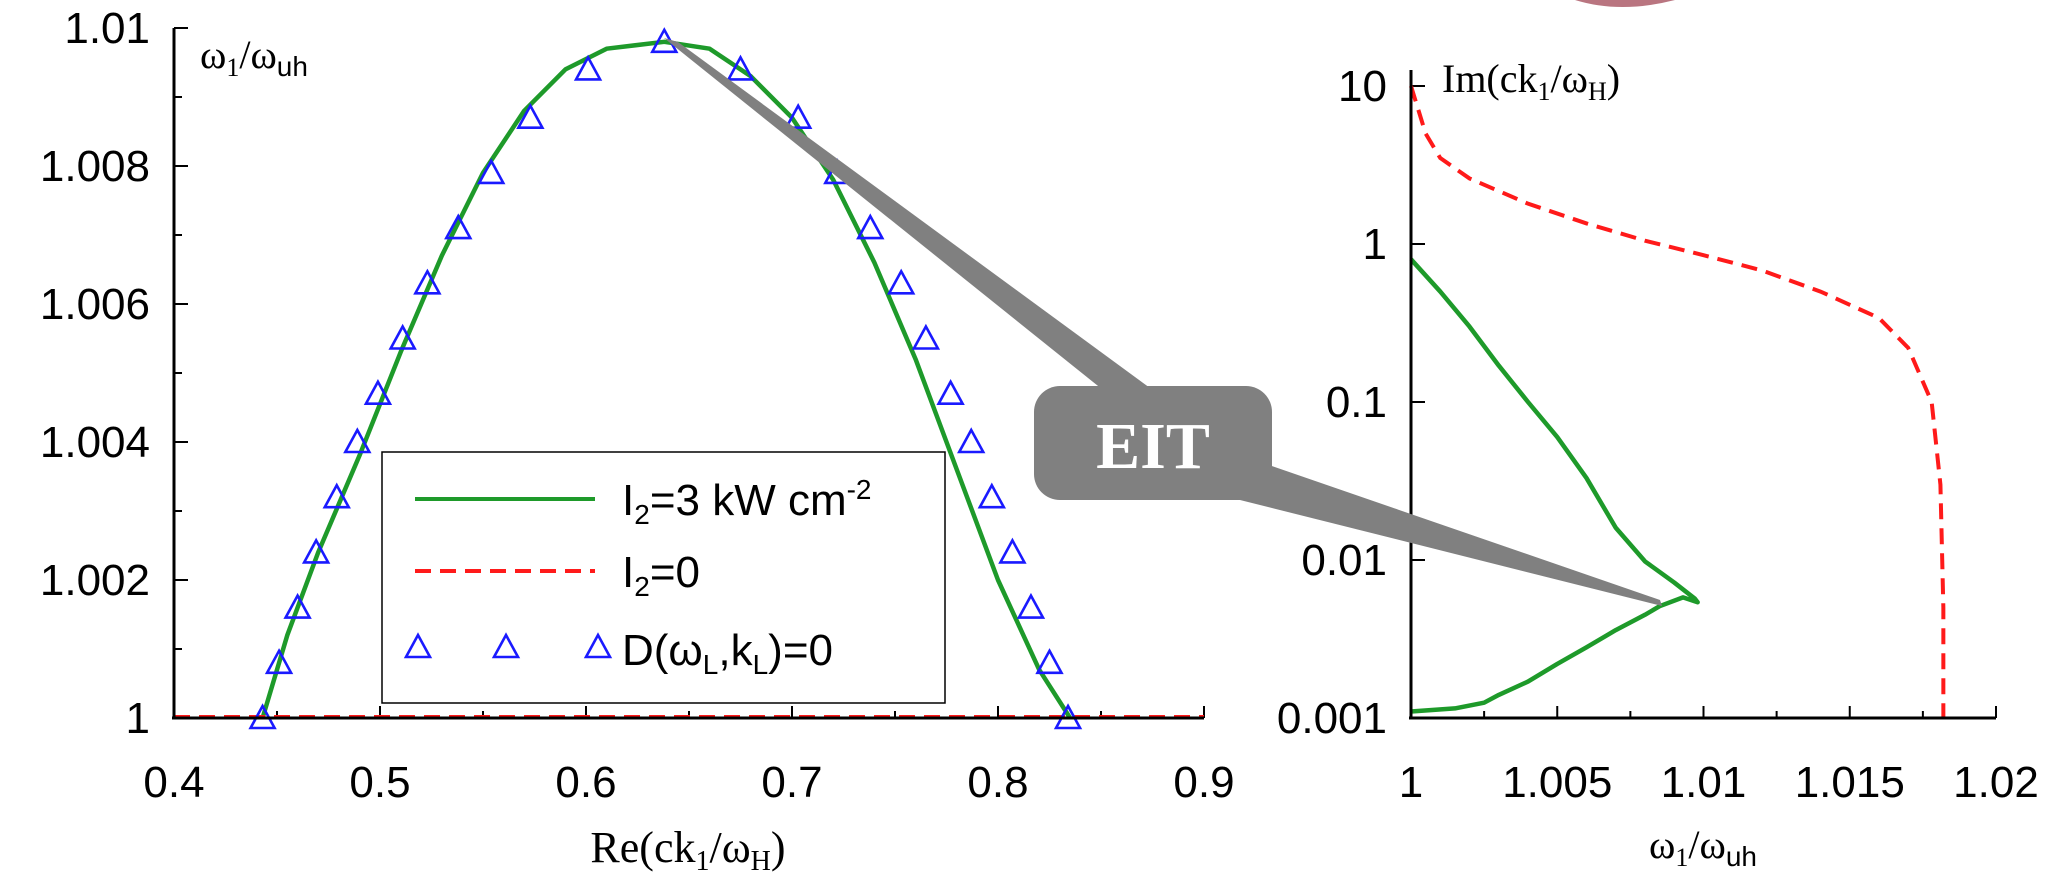 This screenshot has height=874, width=2048. I want to click on left-y-tick-label: 1.01, so click(107, 28).